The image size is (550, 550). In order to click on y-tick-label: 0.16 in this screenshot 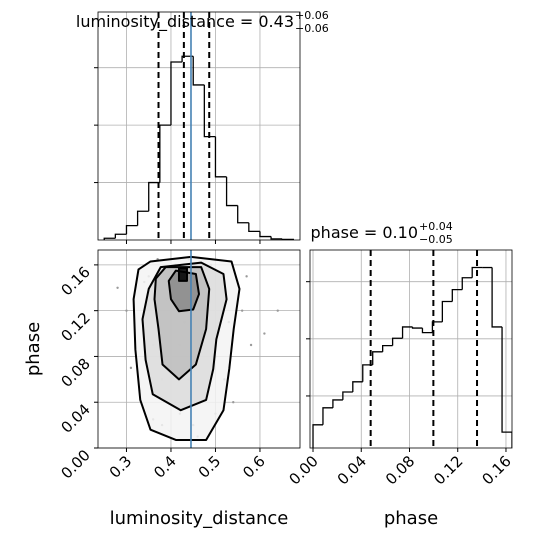, I will do `click(75, 281)`.